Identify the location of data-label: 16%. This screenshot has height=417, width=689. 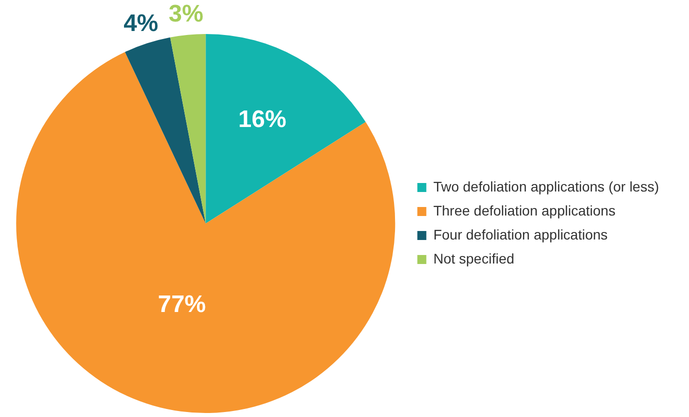
(262, 120).